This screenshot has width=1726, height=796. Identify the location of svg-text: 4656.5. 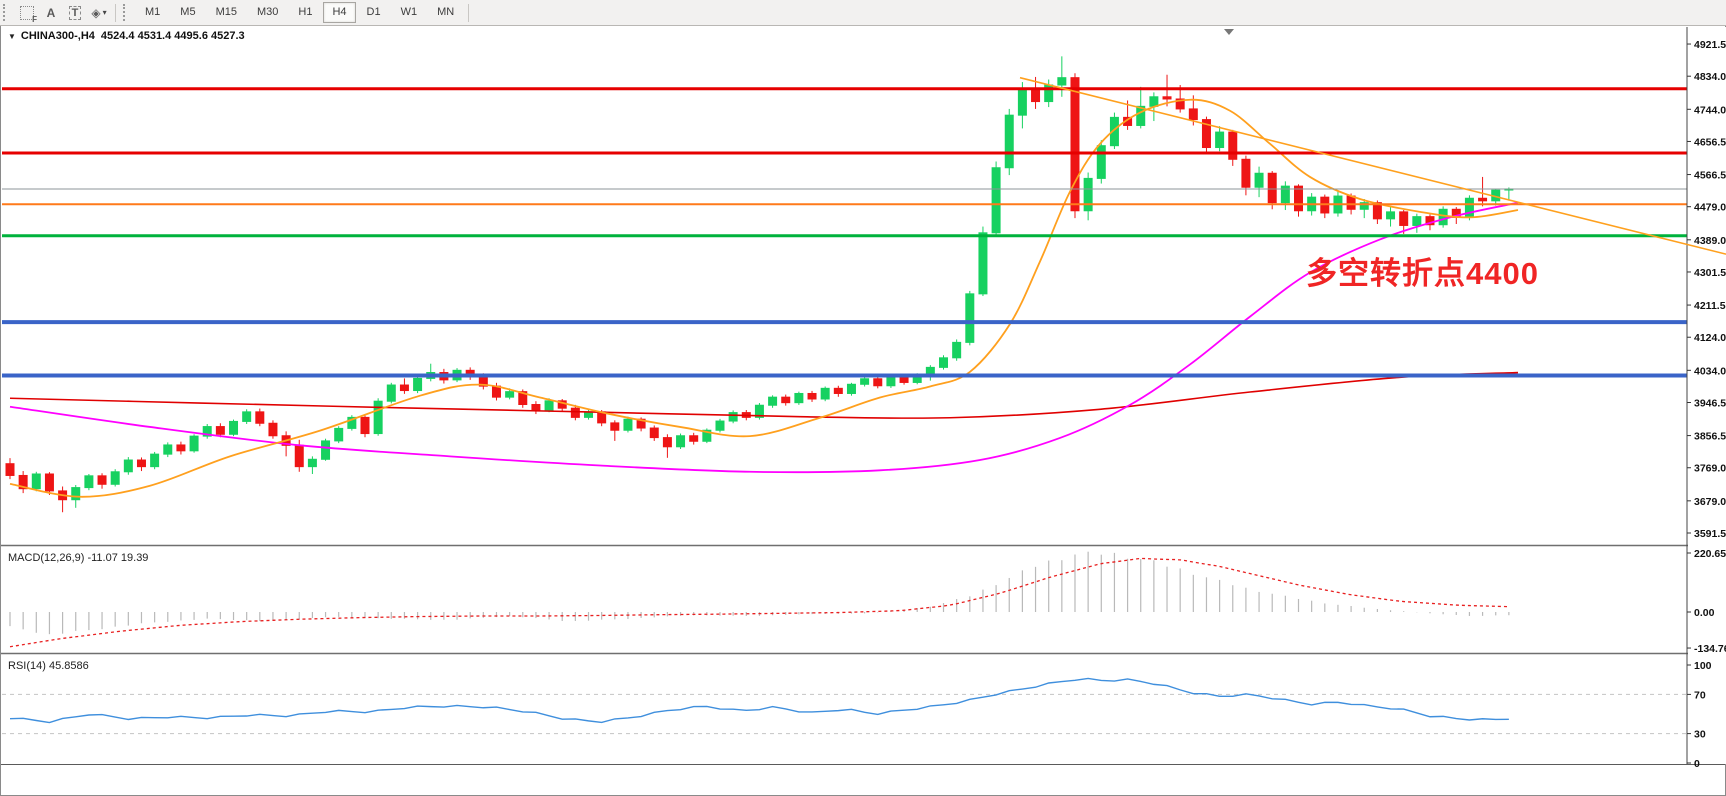
(1710, 142).